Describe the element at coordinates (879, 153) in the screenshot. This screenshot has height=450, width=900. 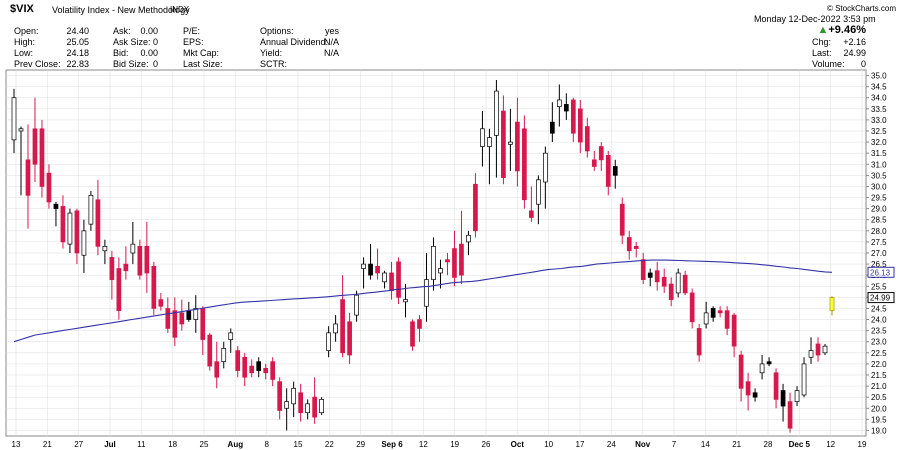
I see `y-tick-label: 31.5` at that location.